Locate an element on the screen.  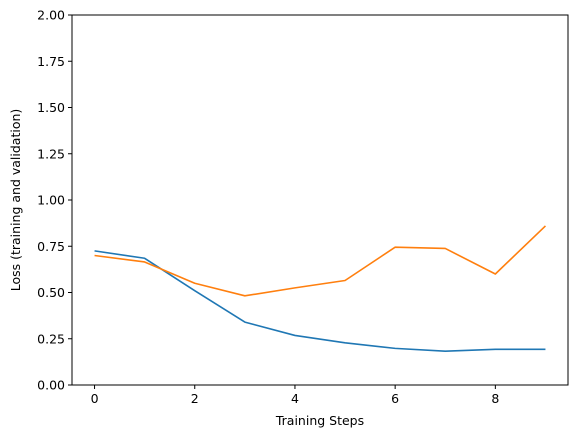
y-axis: 0.00 0.25 0.50 0.75 1.00 1.25 1.50 1.75 2.00 is located at coordinates (54, 200).